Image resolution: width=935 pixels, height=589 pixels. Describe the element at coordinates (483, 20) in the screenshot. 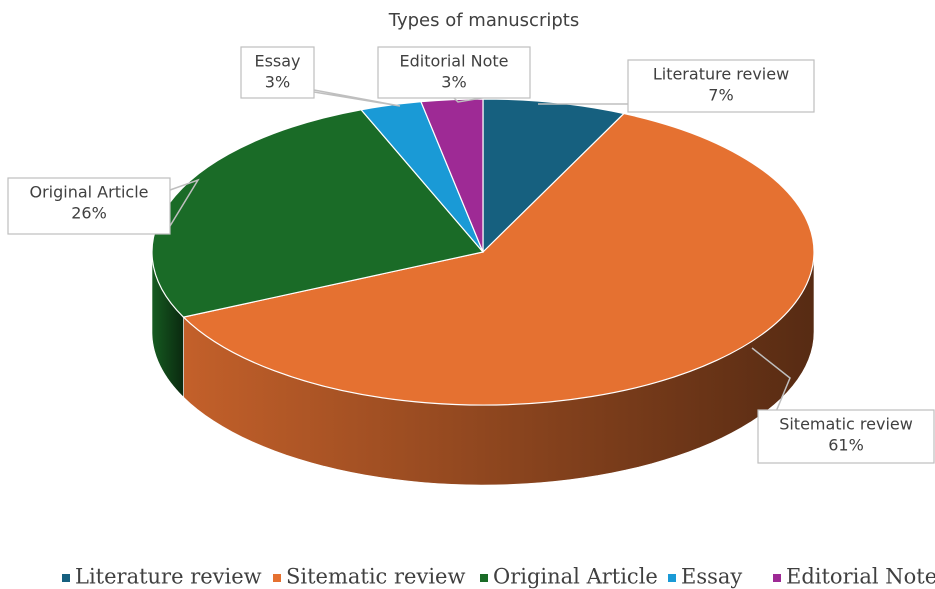

I see `chart-title: Types of manuscripts` at that location.